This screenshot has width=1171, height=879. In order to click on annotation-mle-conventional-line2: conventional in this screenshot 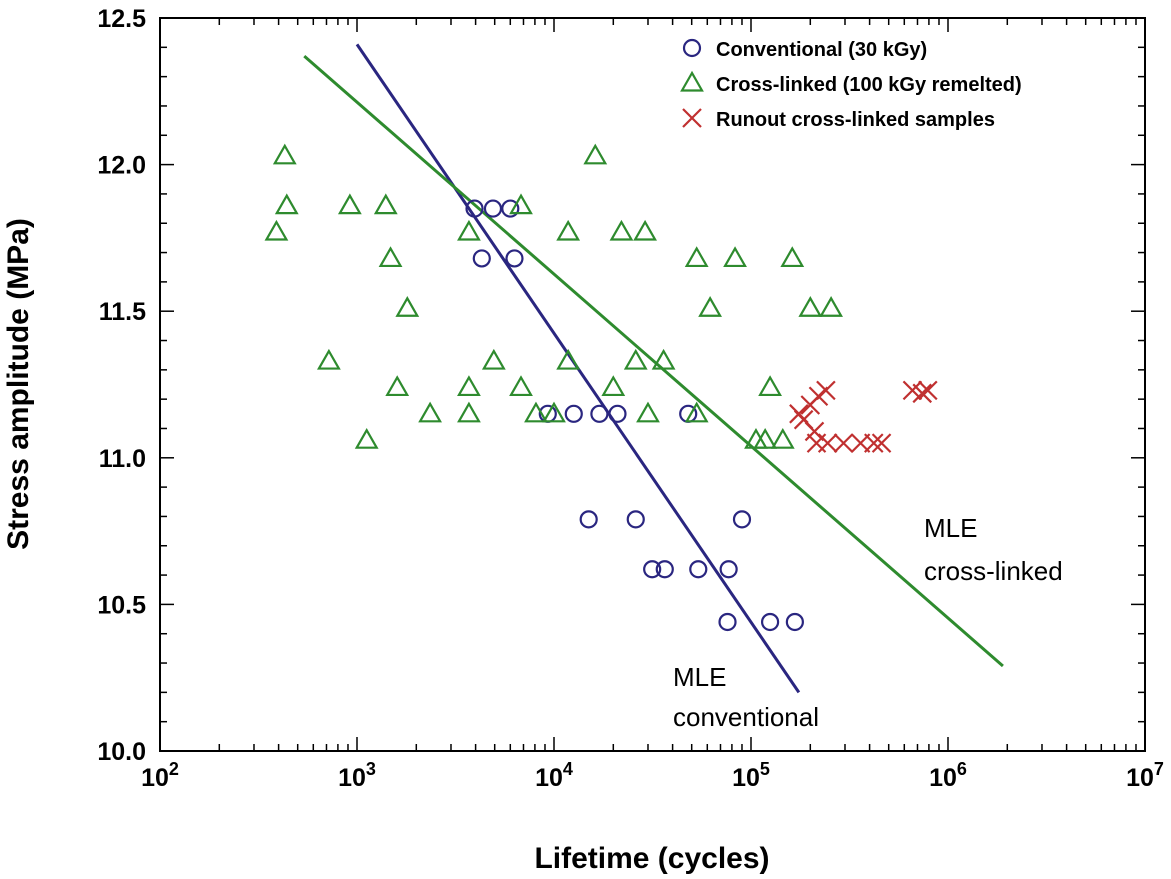, I will do `click(746, 717)`.